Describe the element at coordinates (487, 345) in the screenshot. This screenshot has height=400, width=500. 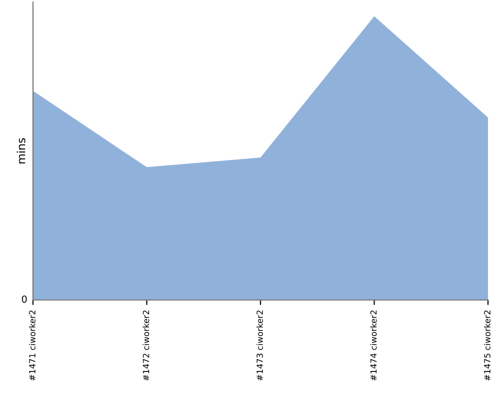
I see `x-tick-label: #1475 ciworker2` at that location.